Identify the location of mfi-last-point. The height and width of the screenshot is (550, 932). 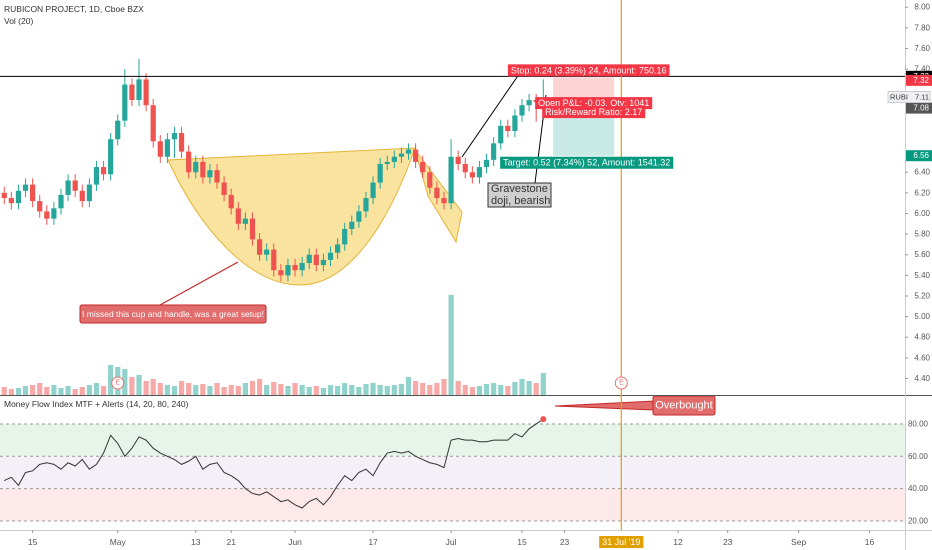
(543, 419).